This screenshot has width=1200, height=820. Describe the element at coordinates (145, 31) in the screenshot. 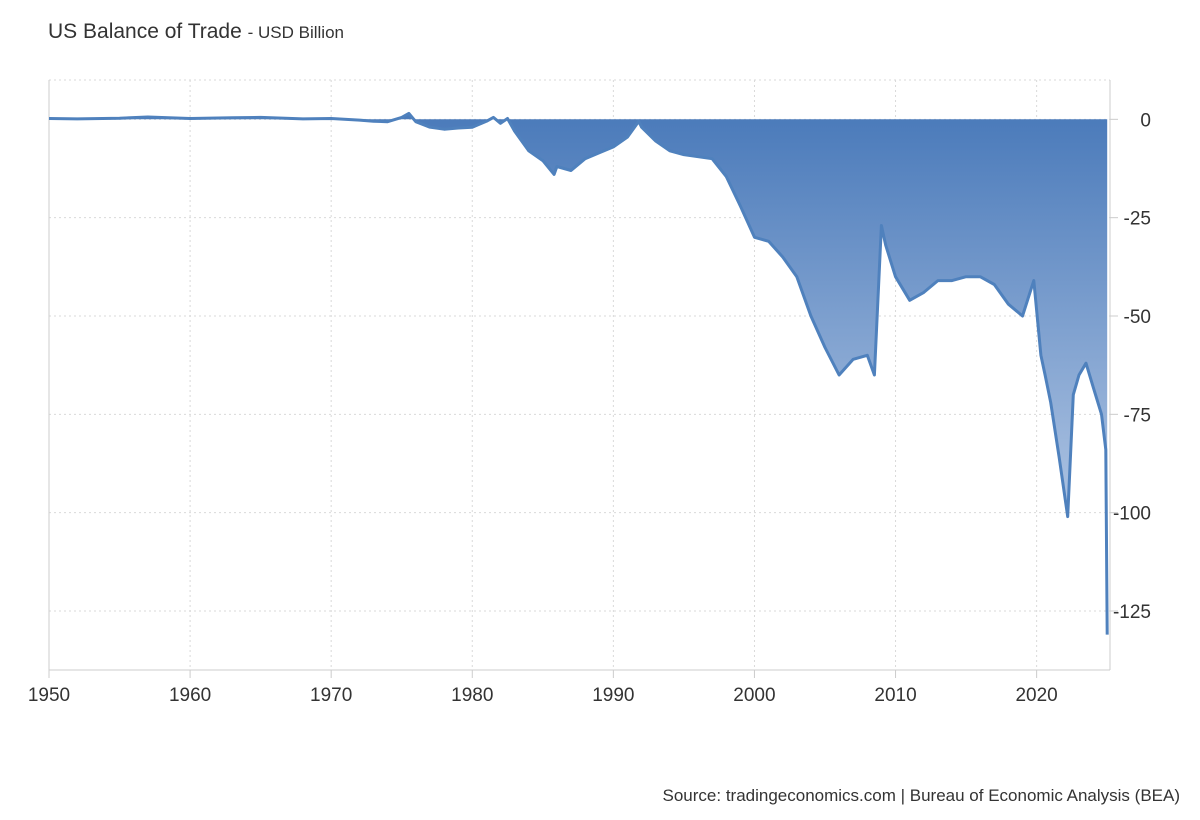

I see `chart-title-main: US Balance of Trade` at that location.